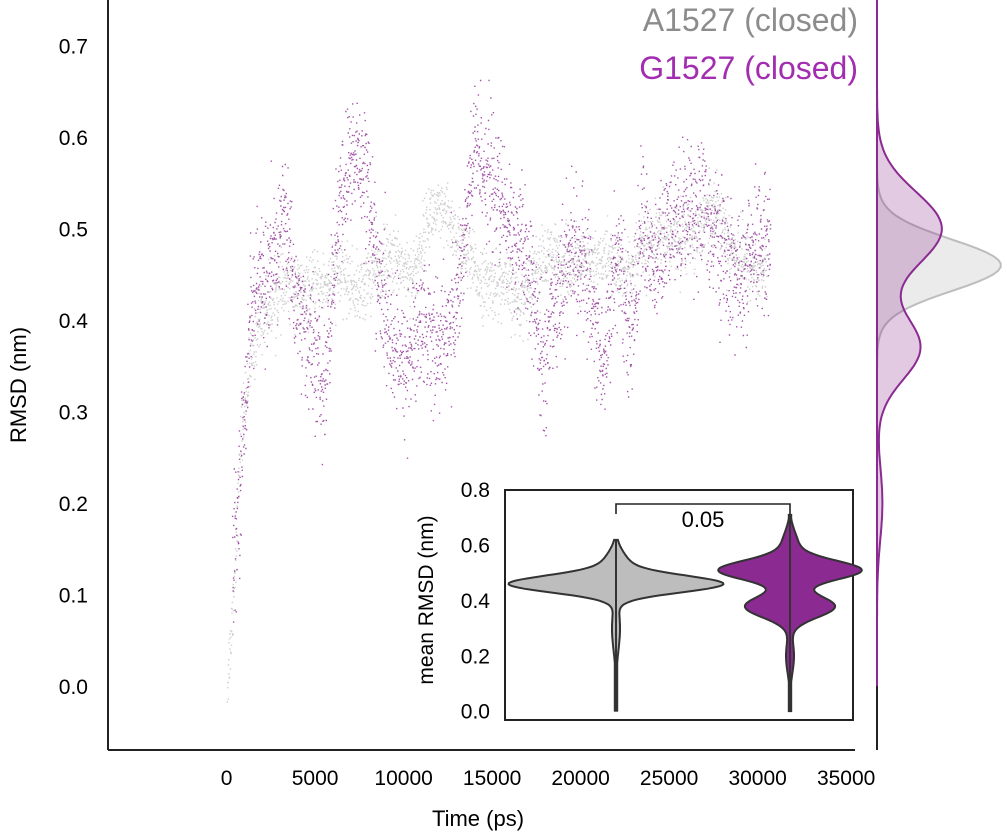 This screenshot has width=1007, height=840. Describe the element at coordinates (73, 596) in the screenshot. I see `main-y-tick-label: 0.1` at that location.